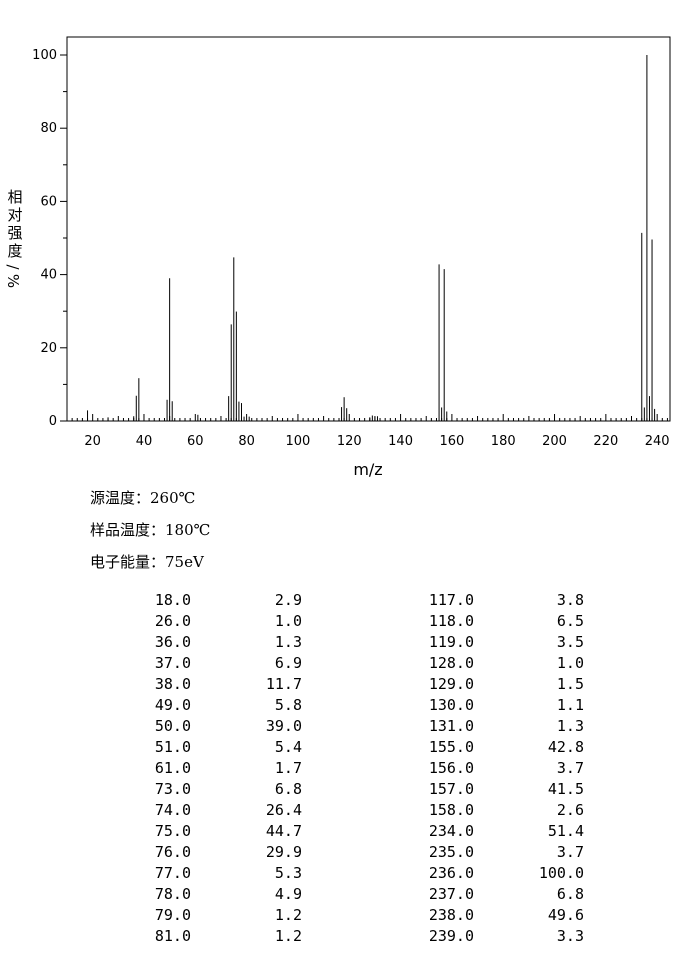 Image resolution: width=696 pixels, height=964 pixels. I want to click on intensity-cell: 5.4, so click(288, 747).